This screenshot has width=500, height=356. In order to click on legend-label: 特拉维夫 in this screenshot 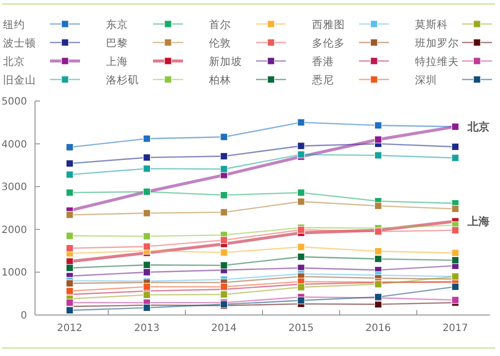, I will do `click(437, 61)`.